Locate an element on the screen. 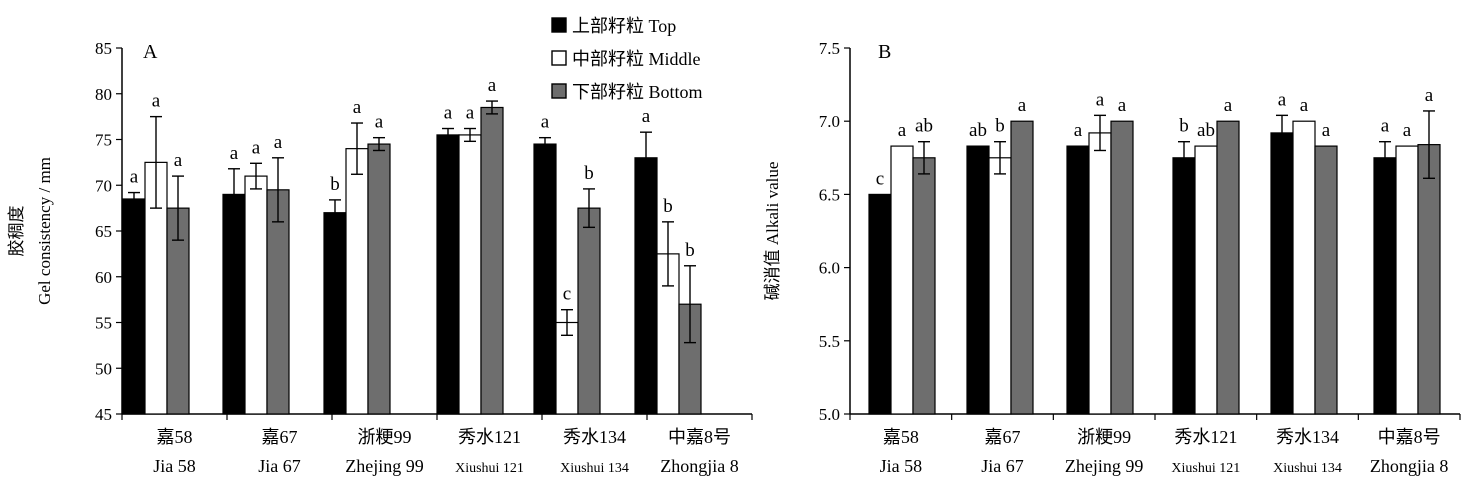 This screenshot has width=1469, height=483. b-category-label-cn: 浙粳99 is located at coordinates (1104, 437).